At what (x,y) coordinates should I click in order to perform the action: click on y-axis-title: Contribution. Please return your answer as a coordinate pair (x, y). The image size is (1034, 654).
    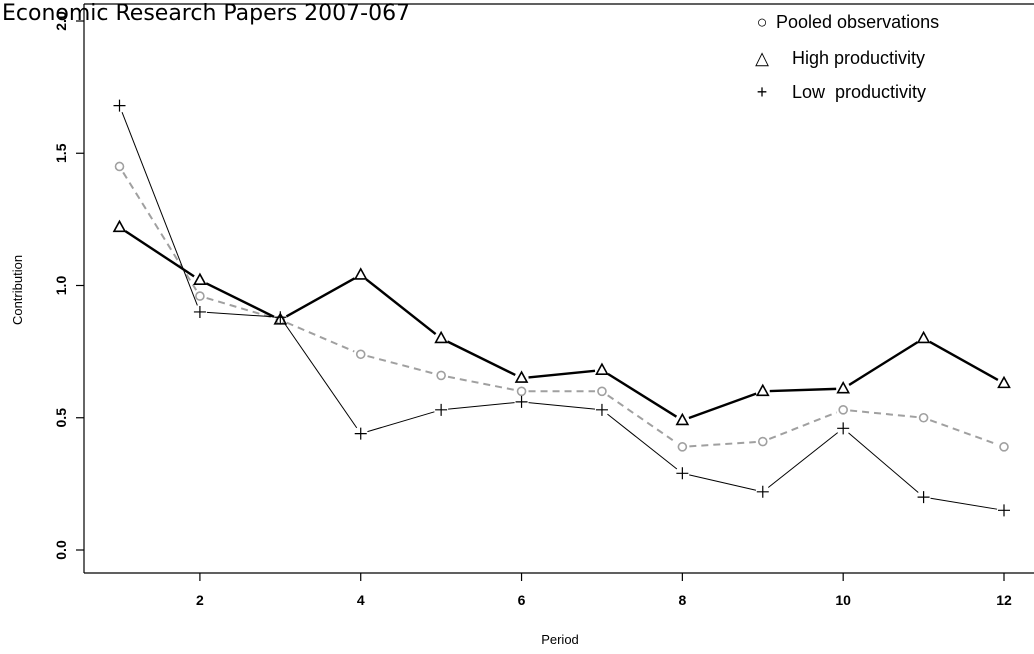
    Looking at the image, I should click on (17, 290).